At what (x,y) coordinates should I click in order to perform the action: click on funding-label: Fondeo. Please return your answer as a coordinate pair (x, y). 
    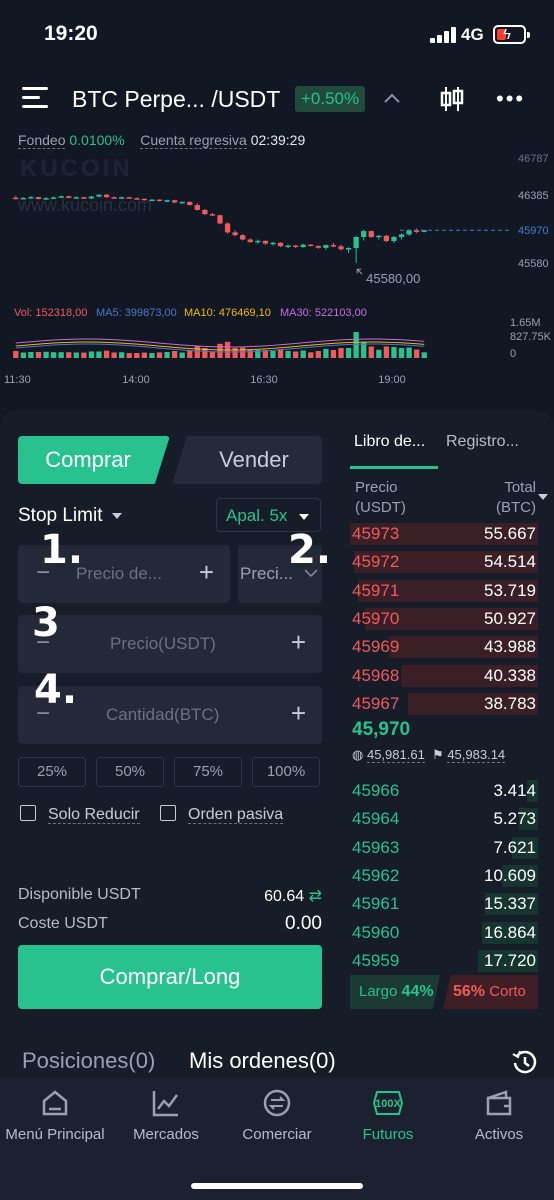
    Looking at the image, I should click on (42, 140).